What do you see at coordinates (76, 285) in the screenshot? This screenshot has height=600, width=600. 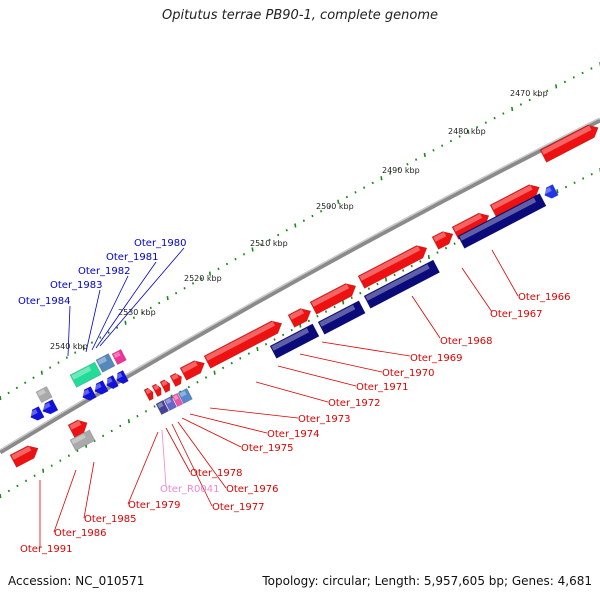 I see `gene-label: Oter_1983` at bounding box center [76, 285].